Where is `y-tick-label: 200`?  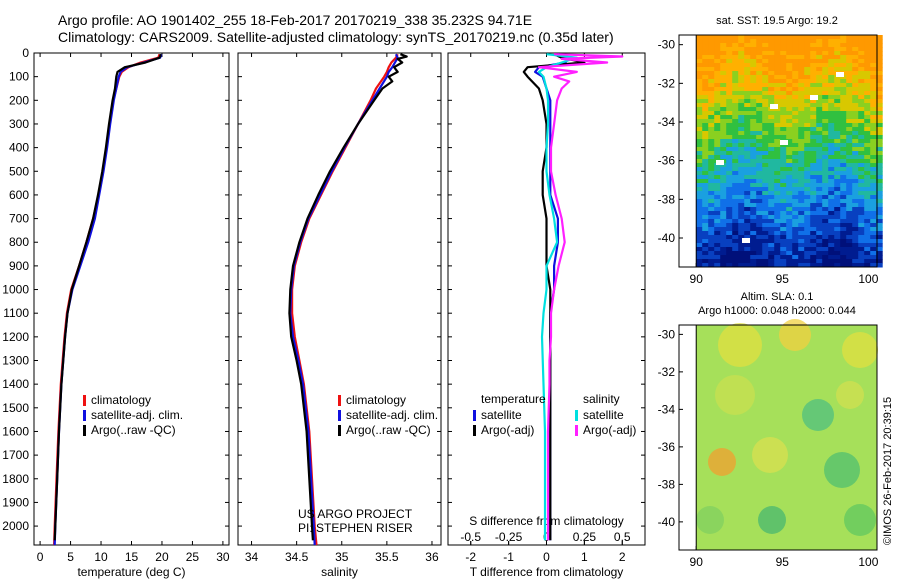 y-tick-label: 200 is located at coordinates (19, 100).